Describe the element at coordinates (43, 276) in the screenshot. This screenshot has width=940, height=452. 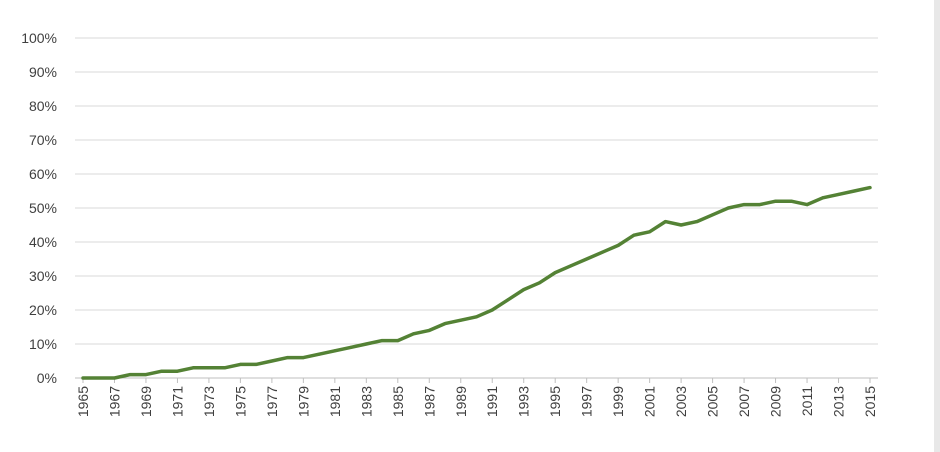
I see `y-tick-label: 30%` at that location.